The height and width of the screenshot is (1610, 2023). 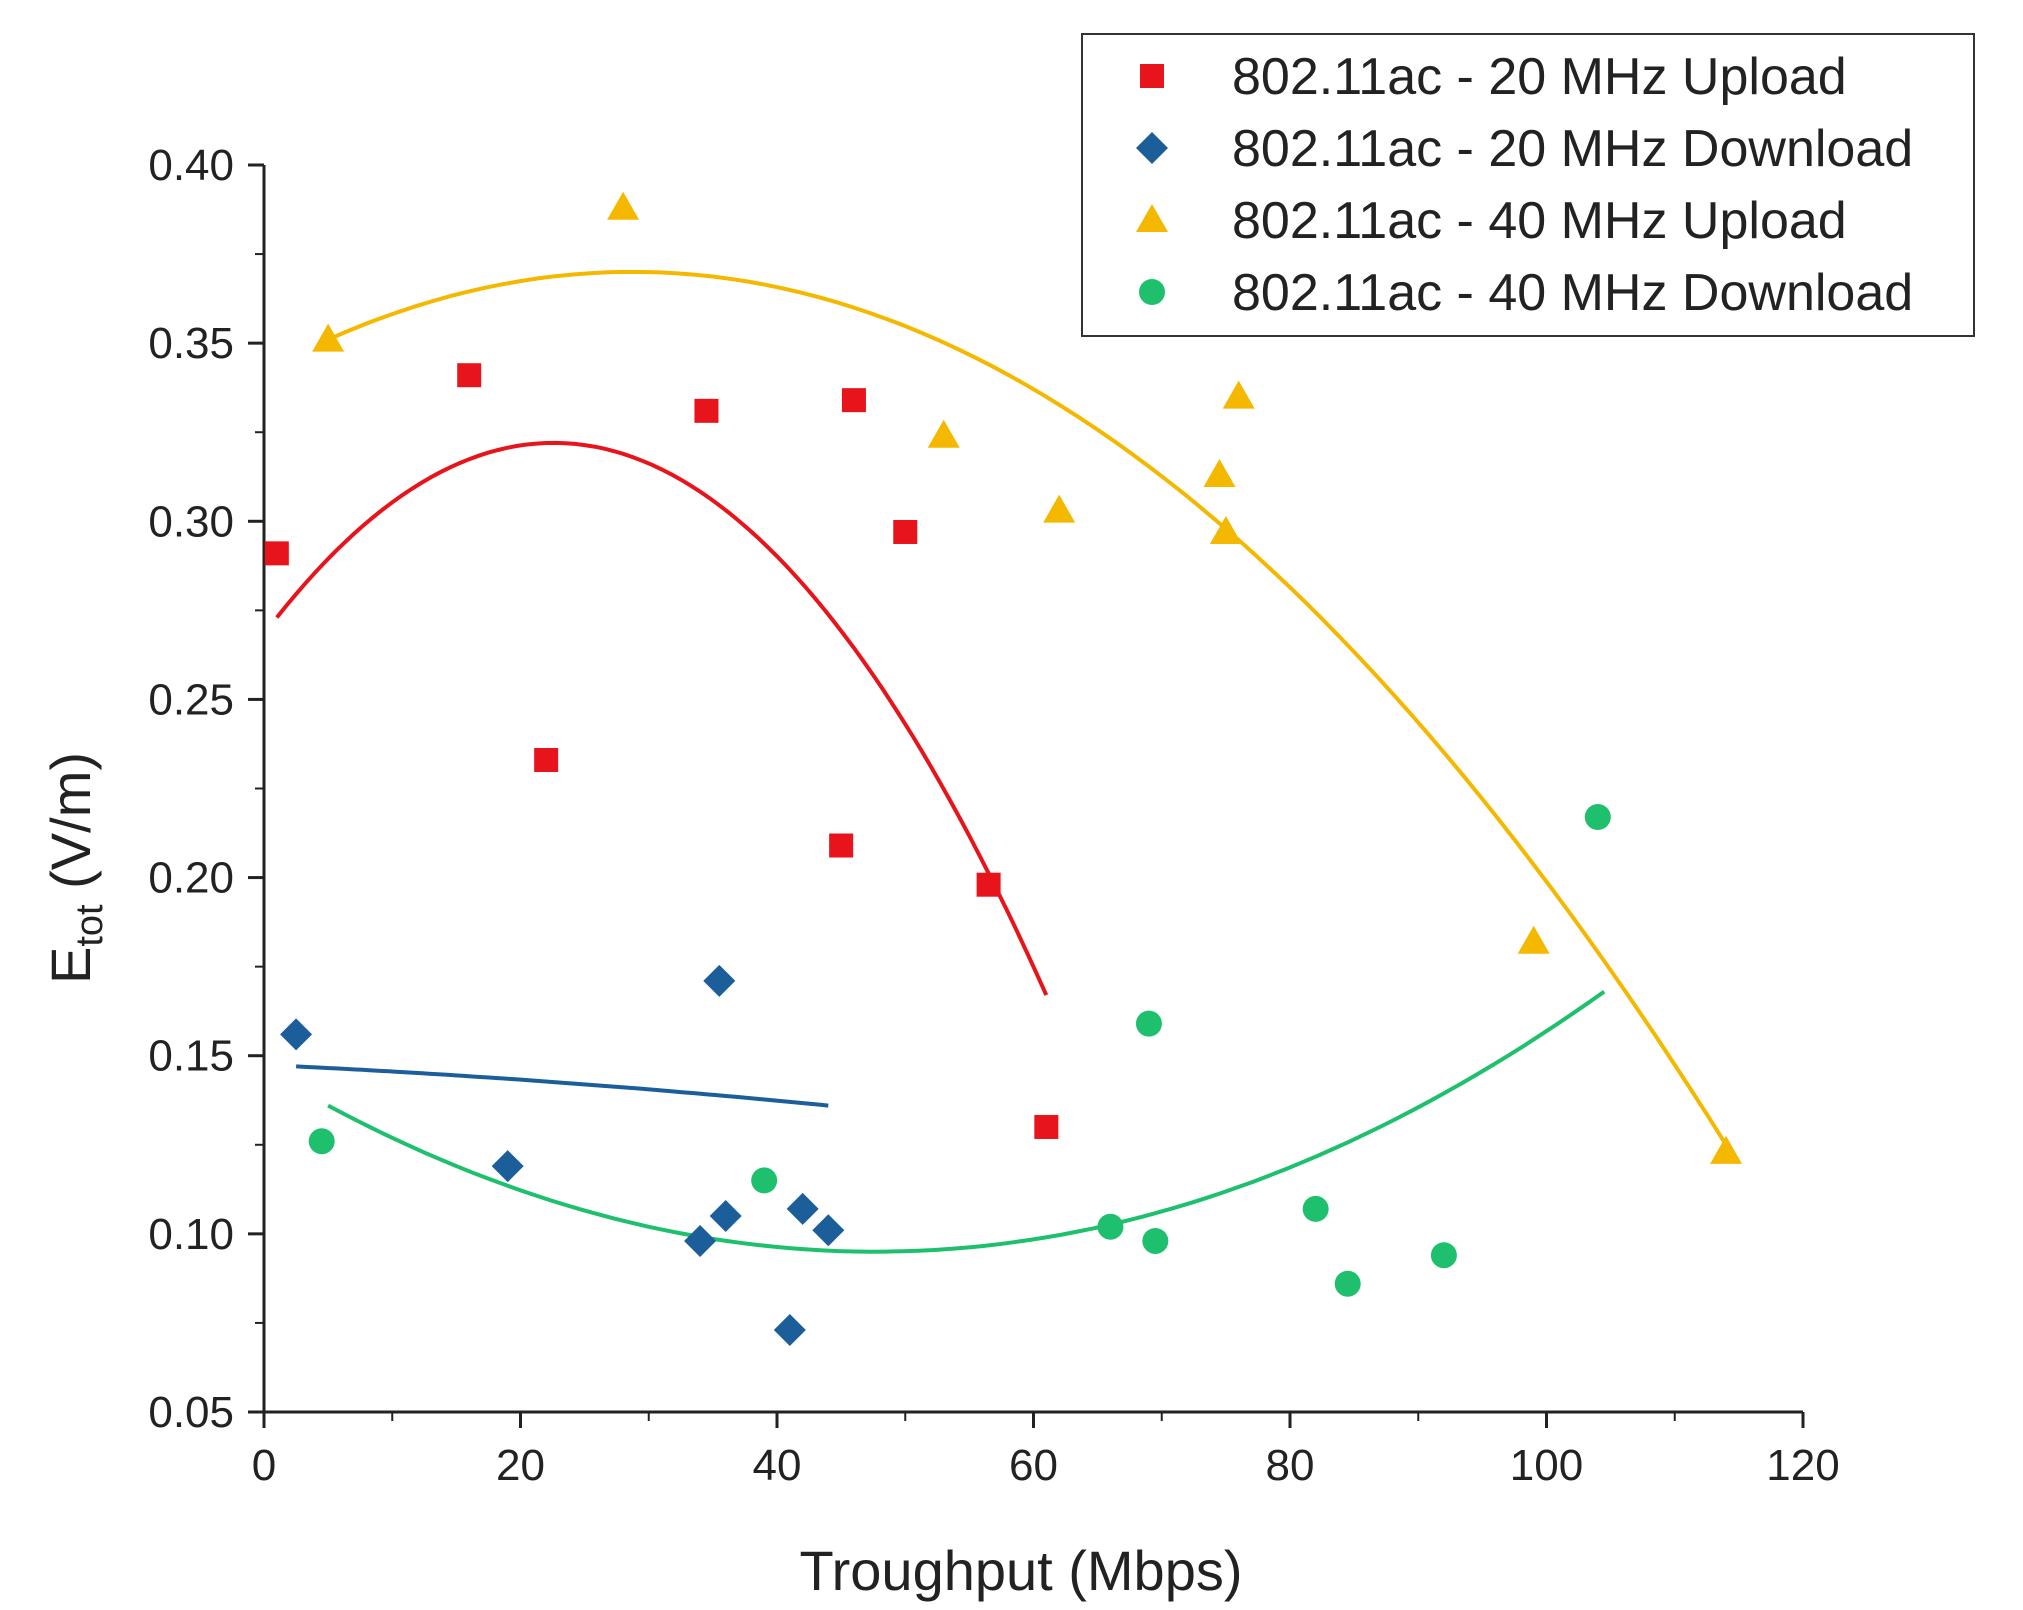 What do you see at coordinates (1539, 221) in the screenshot?
I see `legend-label: 802.11ac - 40 MHz Upload` at bounding box center [1539, 221].